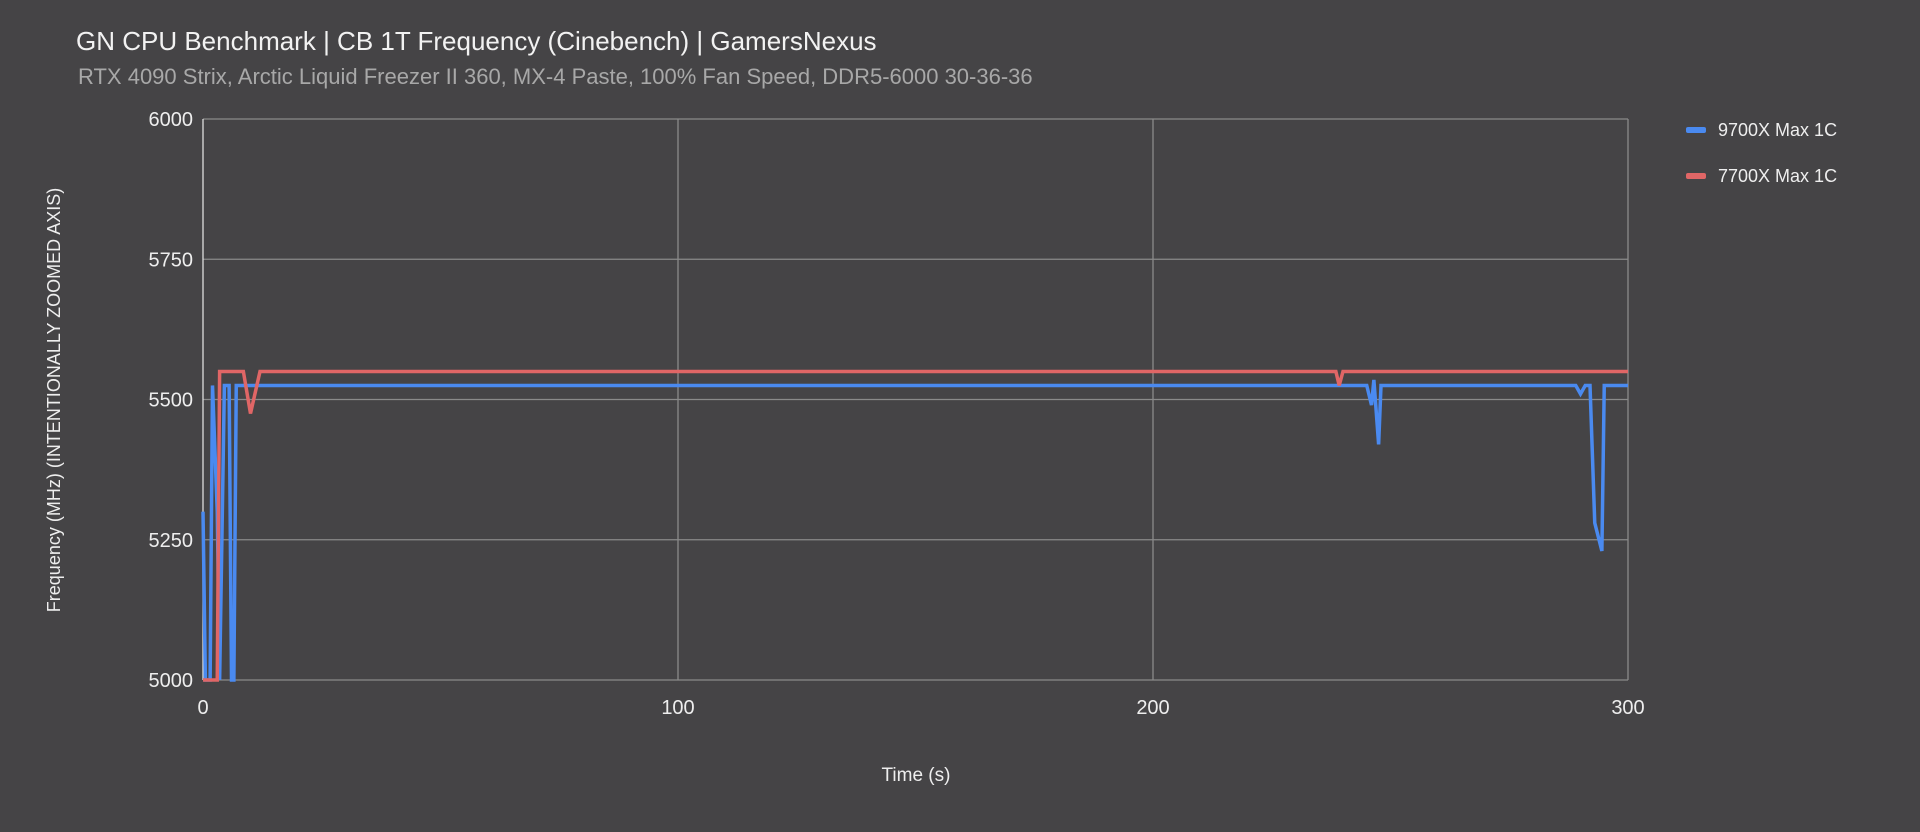  Describe the element at coordinates (171, 401) in the screenshot. I see `y-tick-label: 5500` at that location.